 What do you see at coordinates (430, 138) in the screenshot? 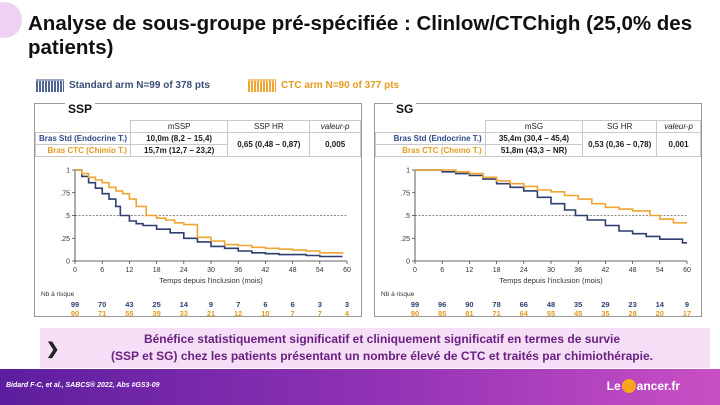
I see `stats-row-label-std: Bras Std (Endocrine T.)` at bounding box center [430, 138].